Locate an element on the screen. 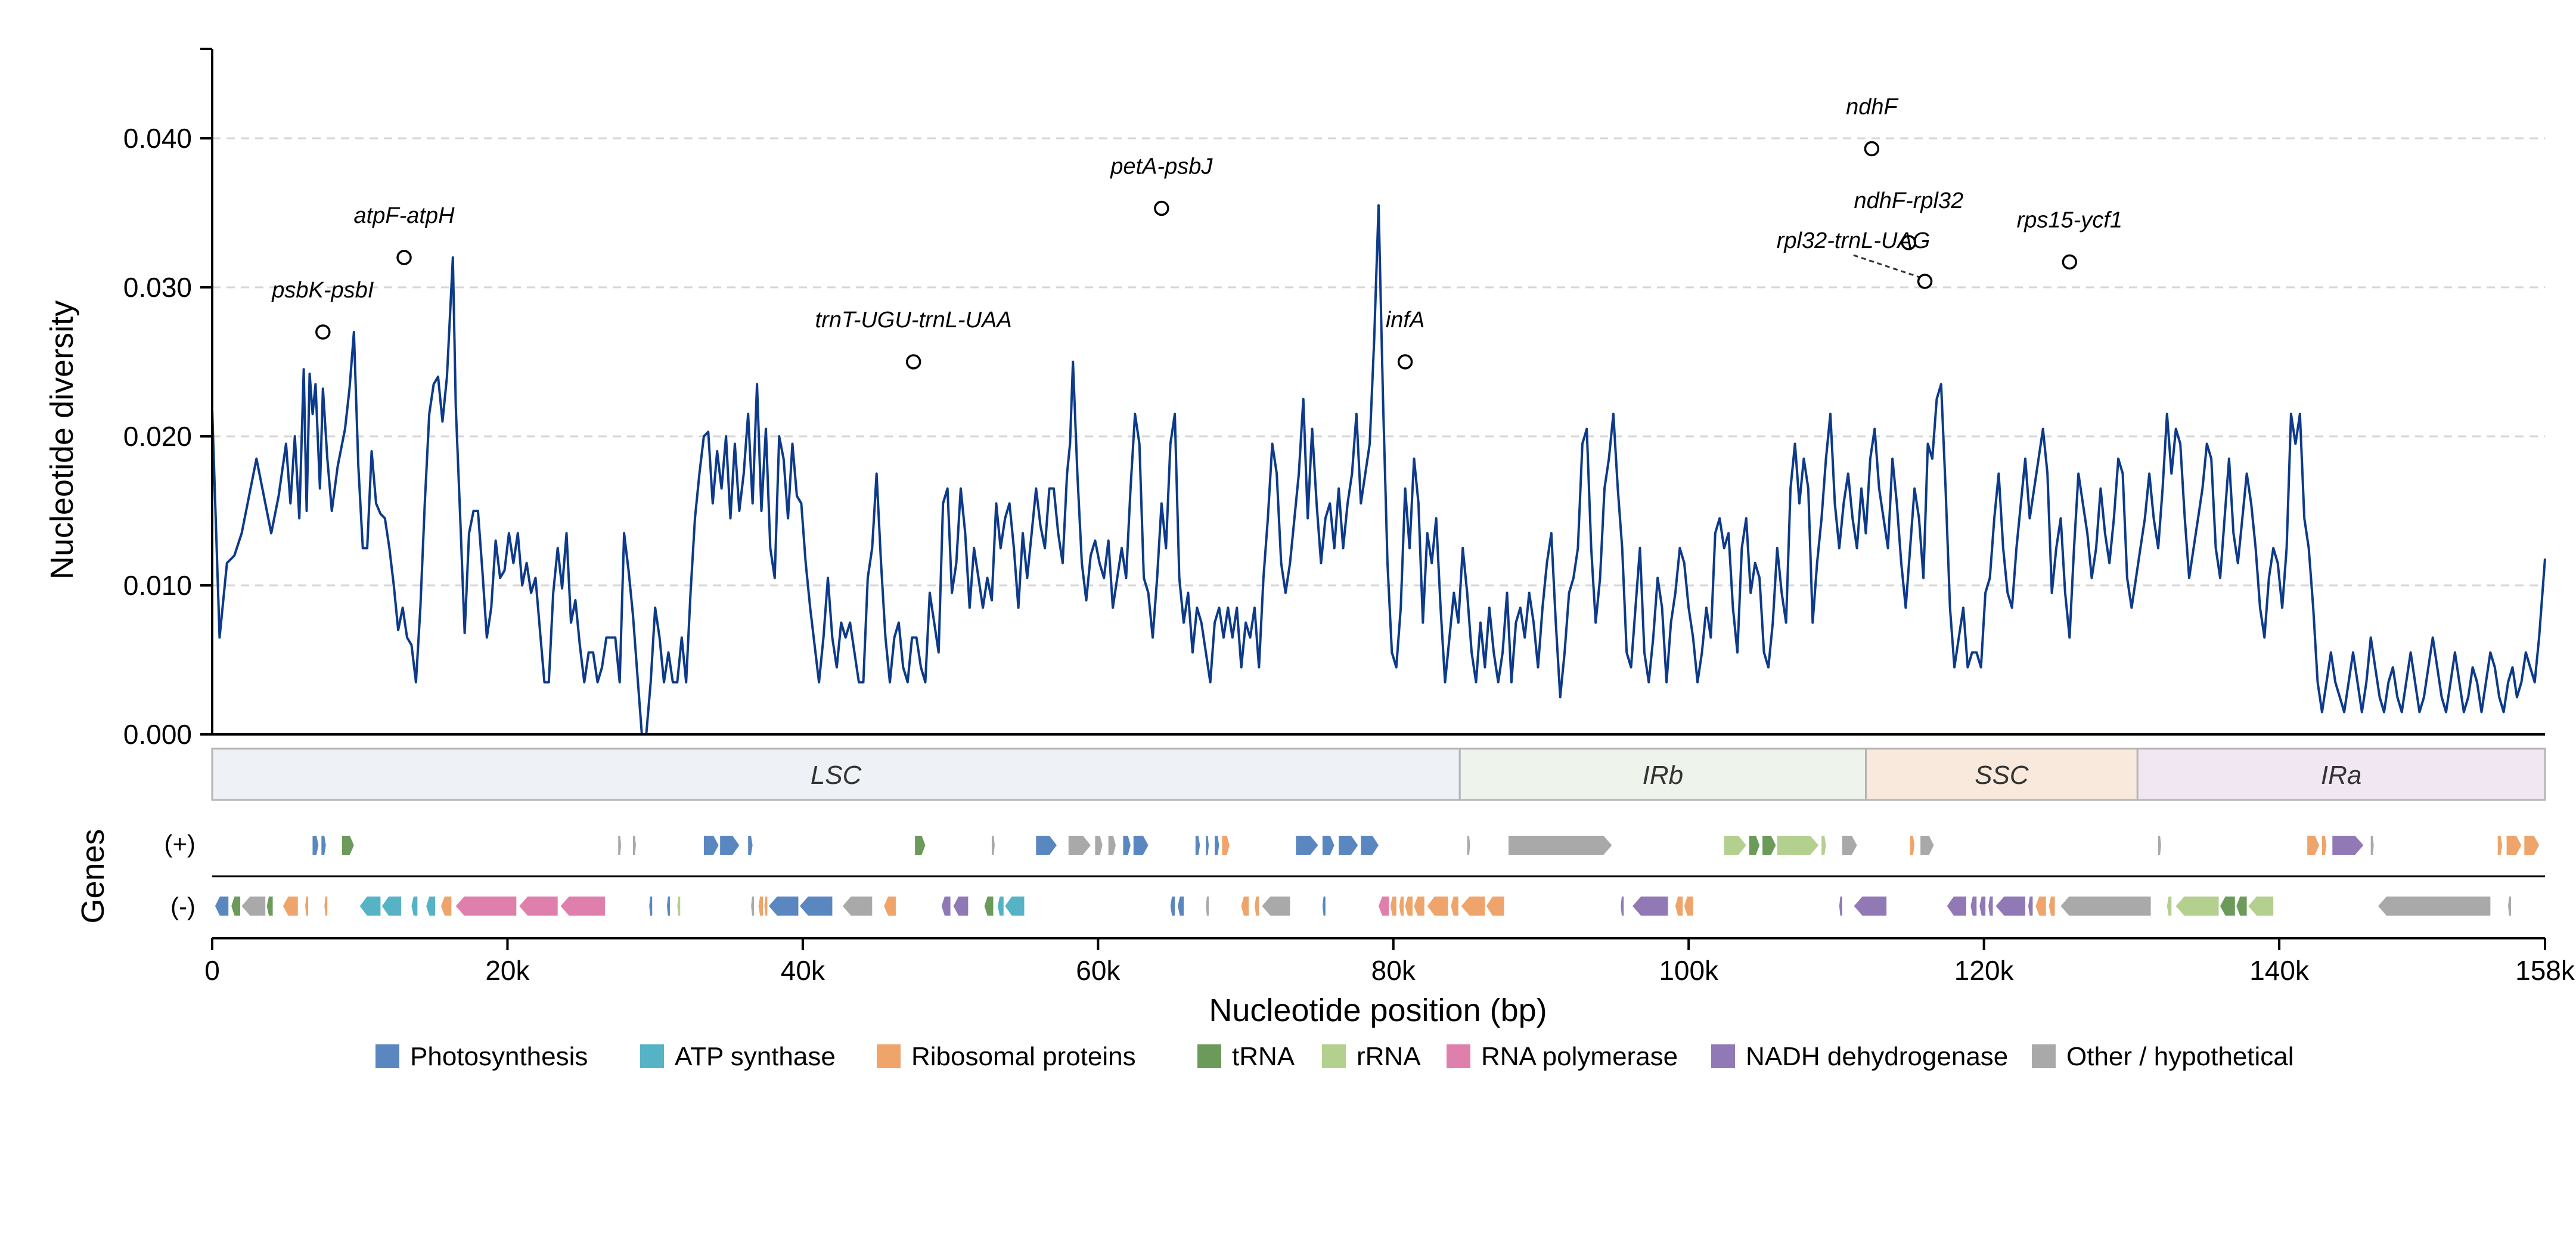  peak-label: infA is located at coordinates (1405, 320).